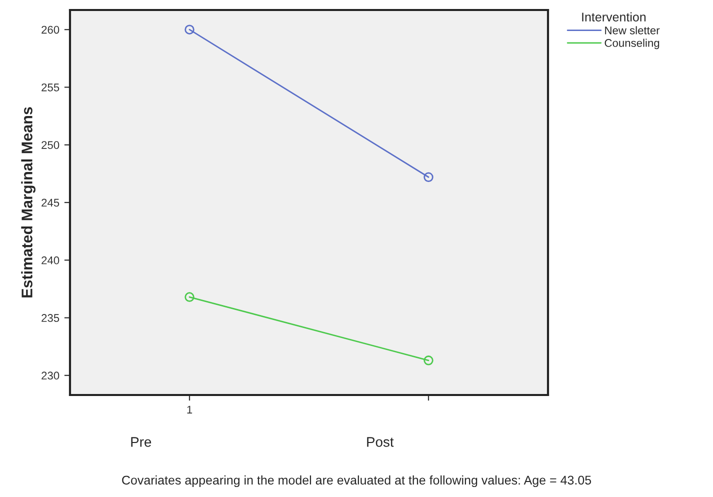  Describe the element at coordinates (28, 202) in the screenshot. I see `y-axis-title: Estimated Marginal Means` at that location.